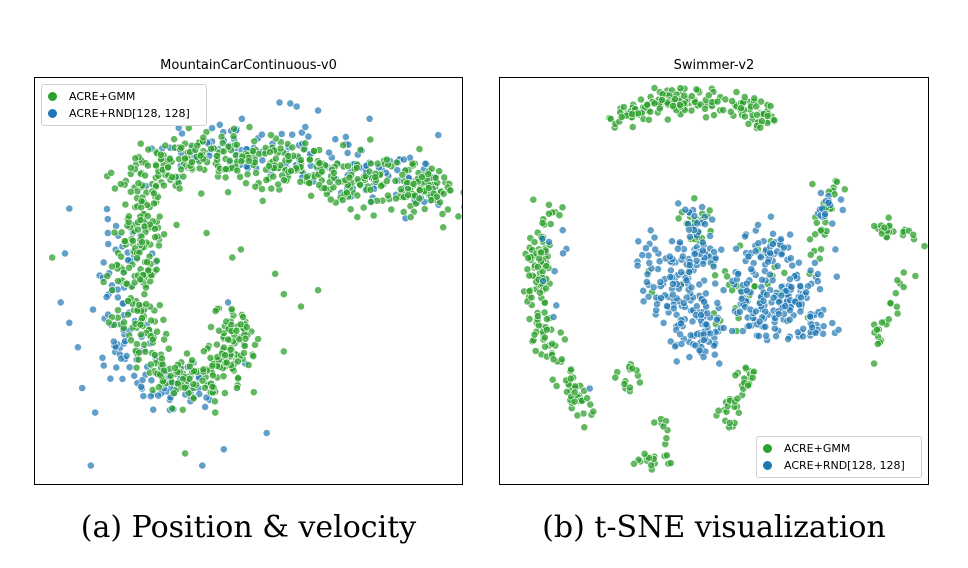  I want to click on legend-marker-gmm, so click(52, 96).